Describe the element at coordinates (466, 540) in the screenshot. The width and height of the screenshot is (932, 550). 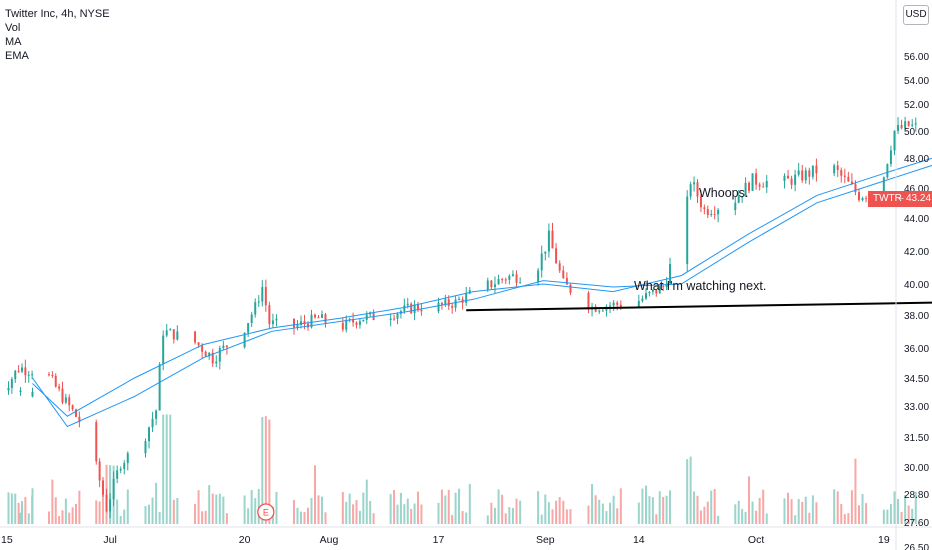
I see `time-axis: 15Jul20Aug17Sep14Oct19Nov16Dec` at that location.